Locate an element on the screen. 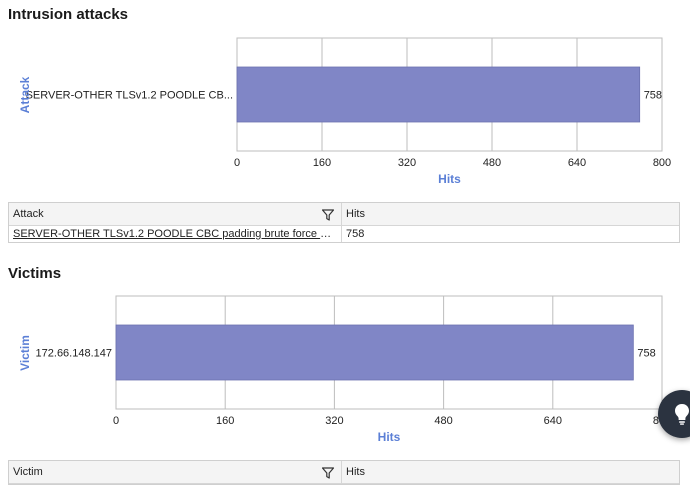  help-fab-button is located at coordinates (674, 414).